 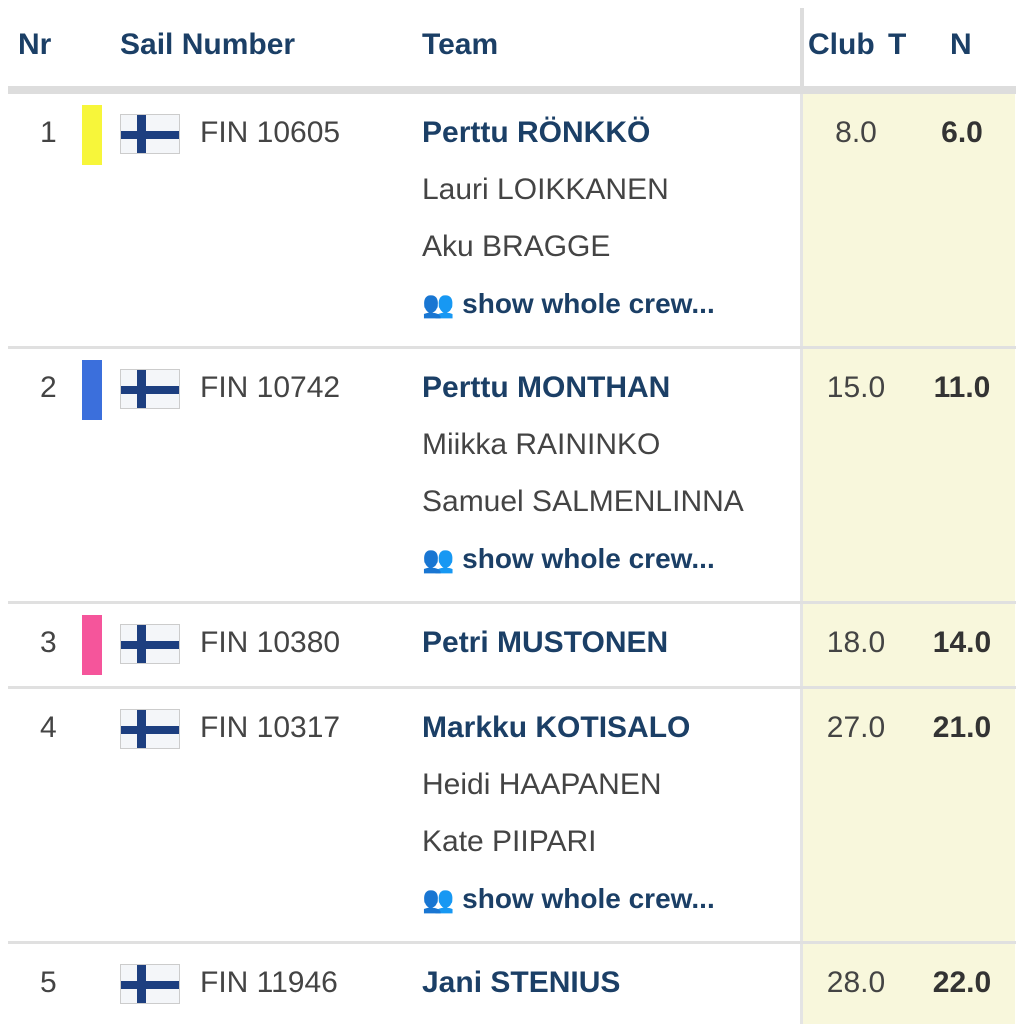 What do you see at coordinates (961, 44) in the screenshot?
I see `header-net: N` at bounding box center [961, 44].